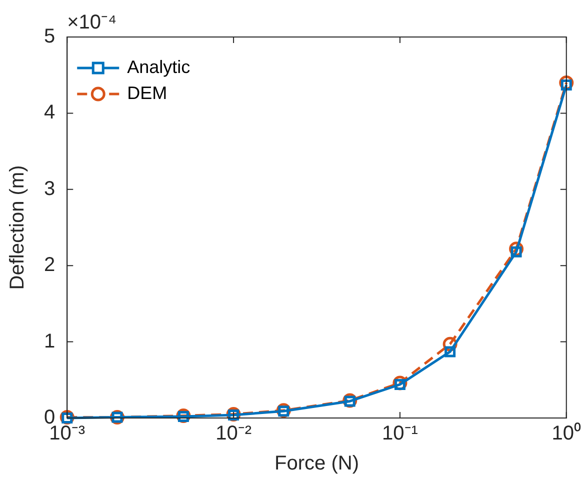 The width and height of the screenshot is (585, 482). I want to click on y-tick-label: 4, so click(50, 113).